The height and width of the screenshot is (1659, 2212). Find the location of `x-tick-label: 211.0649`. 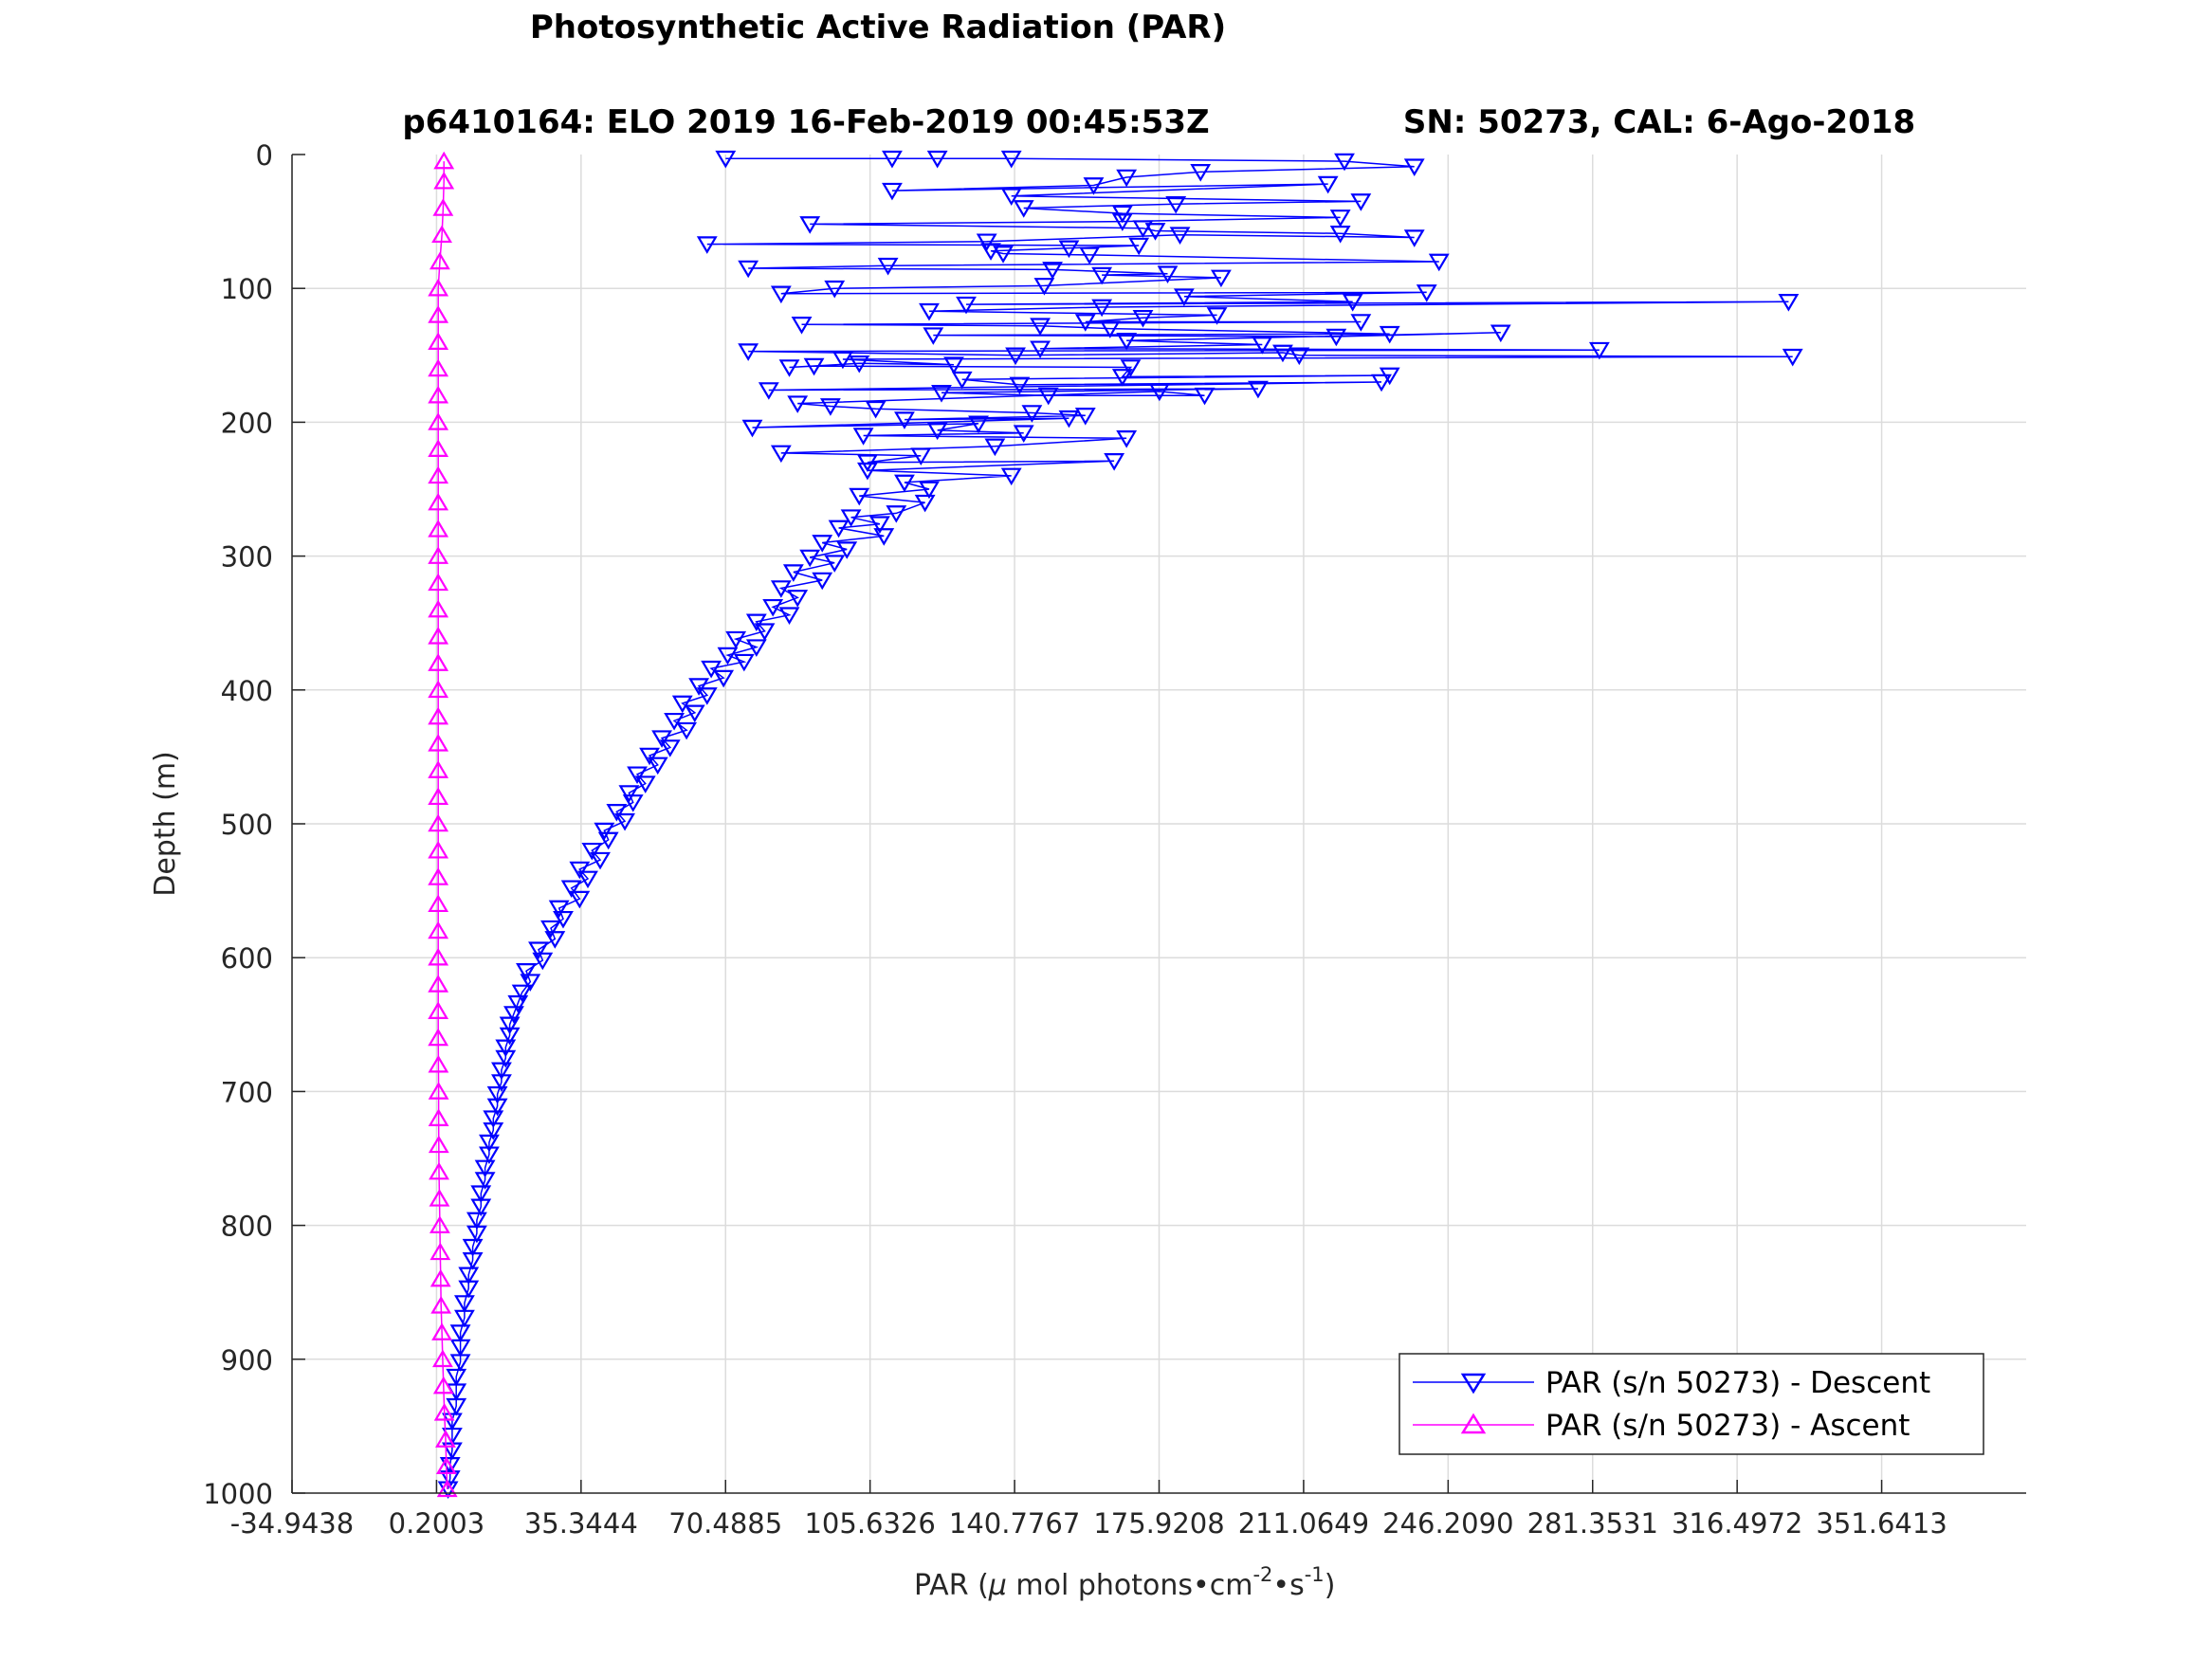

x-tick-label: 211.0649 is located at coordinates (1303, 1523).